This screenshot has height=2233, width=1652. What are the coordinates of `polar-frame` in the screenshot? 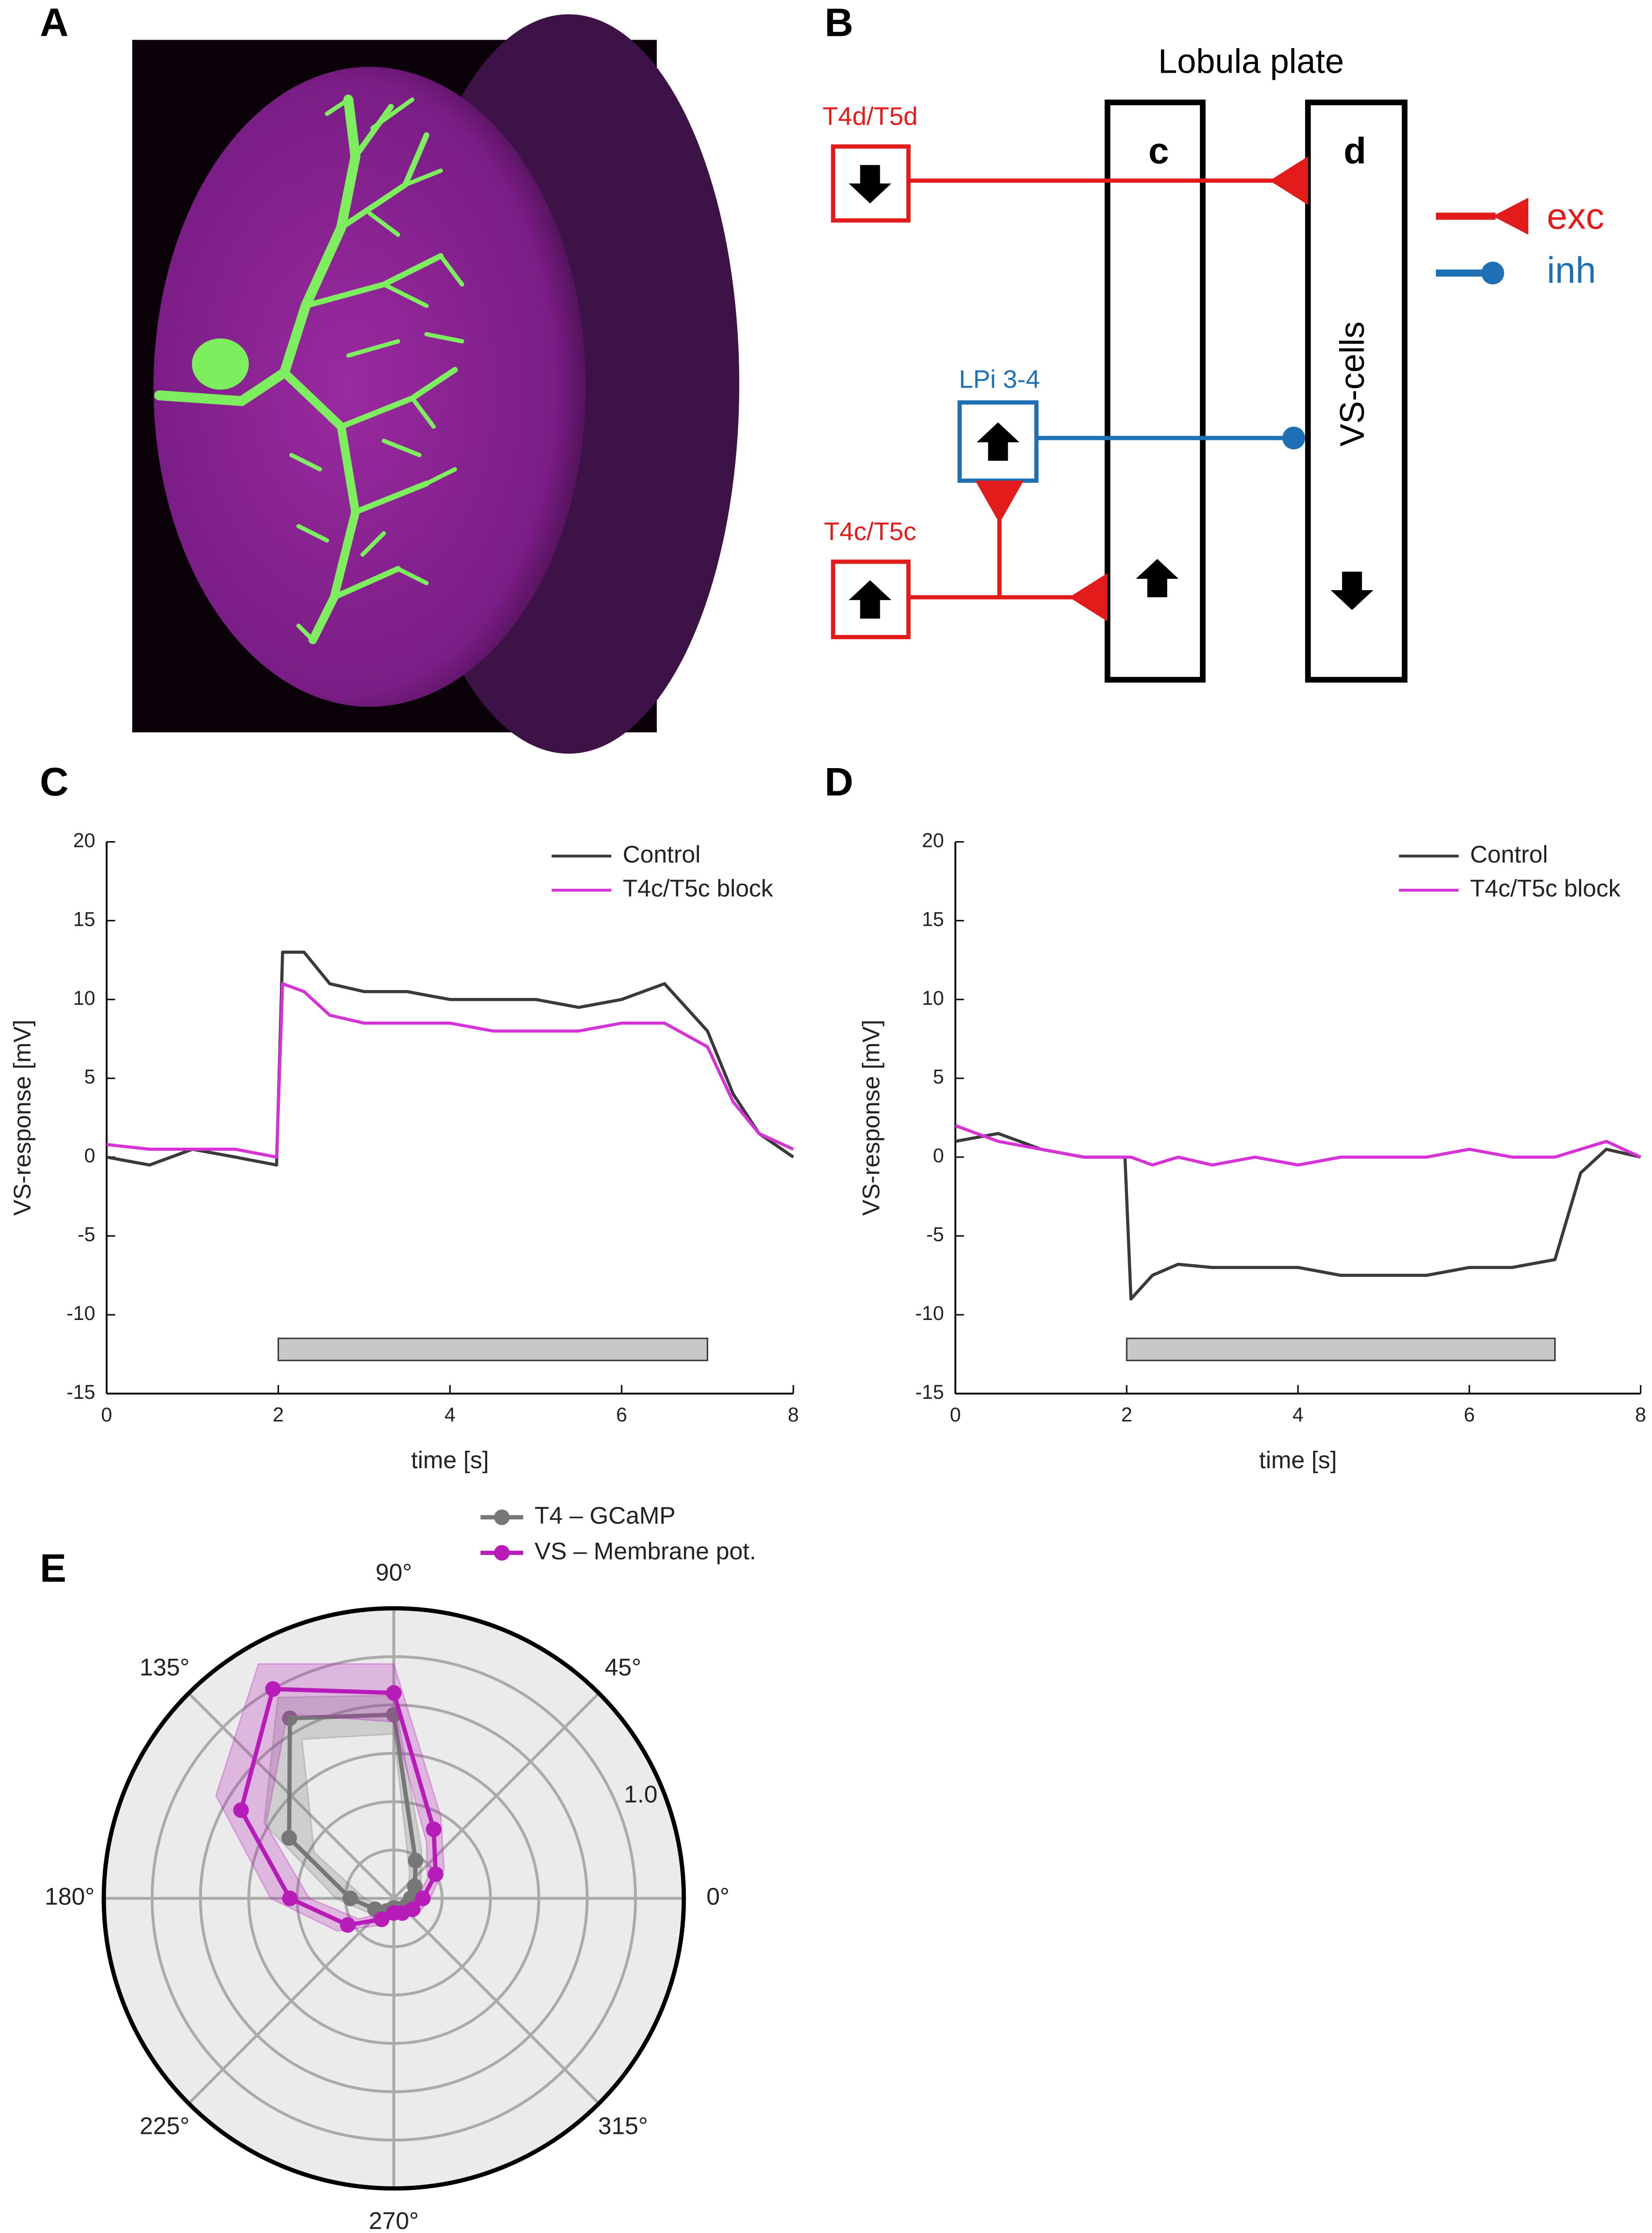 It's located at (393, 1898).